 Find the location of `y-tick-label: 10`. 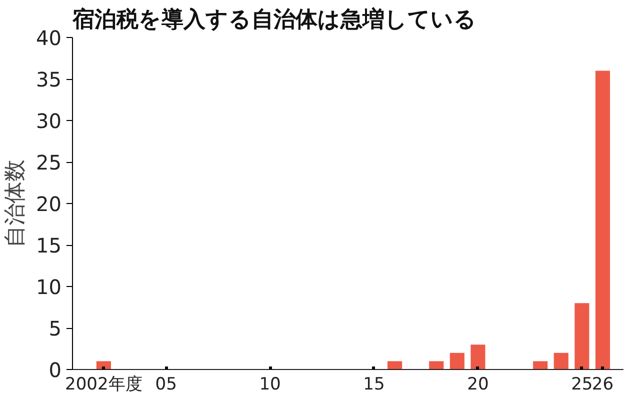

y-tick-label: 10 is located at coordinates (49, 287).